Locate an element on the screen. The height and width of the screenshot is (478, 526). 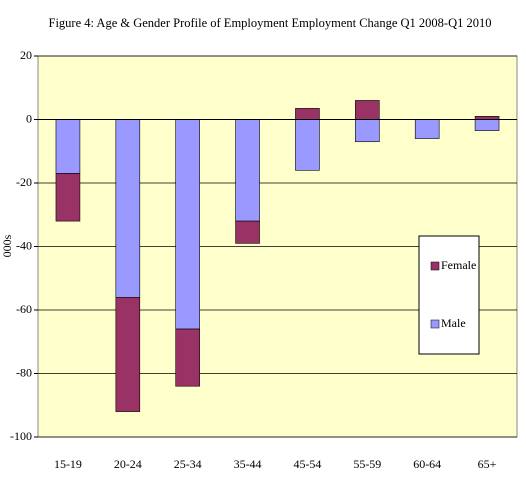
x-tick-label: 25-34 is located at coordinates (188, 464).